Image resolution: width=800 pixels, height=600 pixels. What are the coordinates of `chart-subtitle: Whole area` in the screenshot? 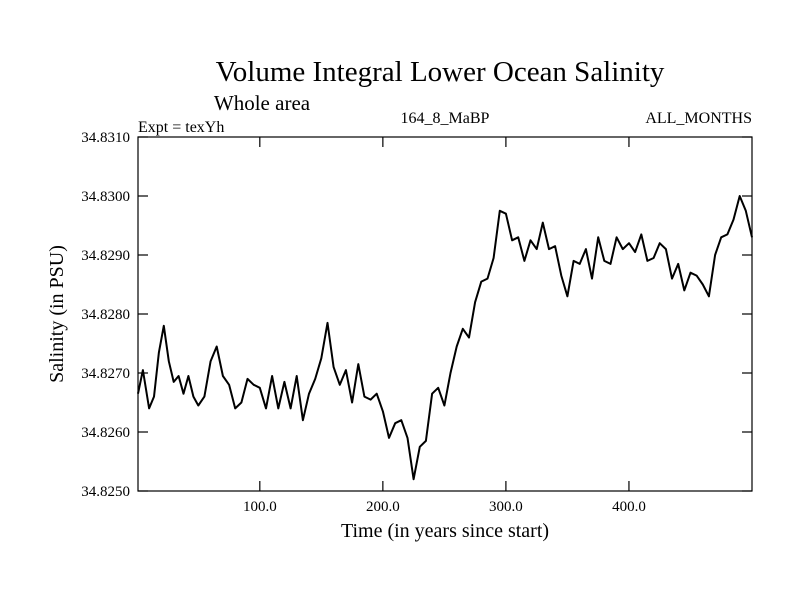 It's located at (262, 103).